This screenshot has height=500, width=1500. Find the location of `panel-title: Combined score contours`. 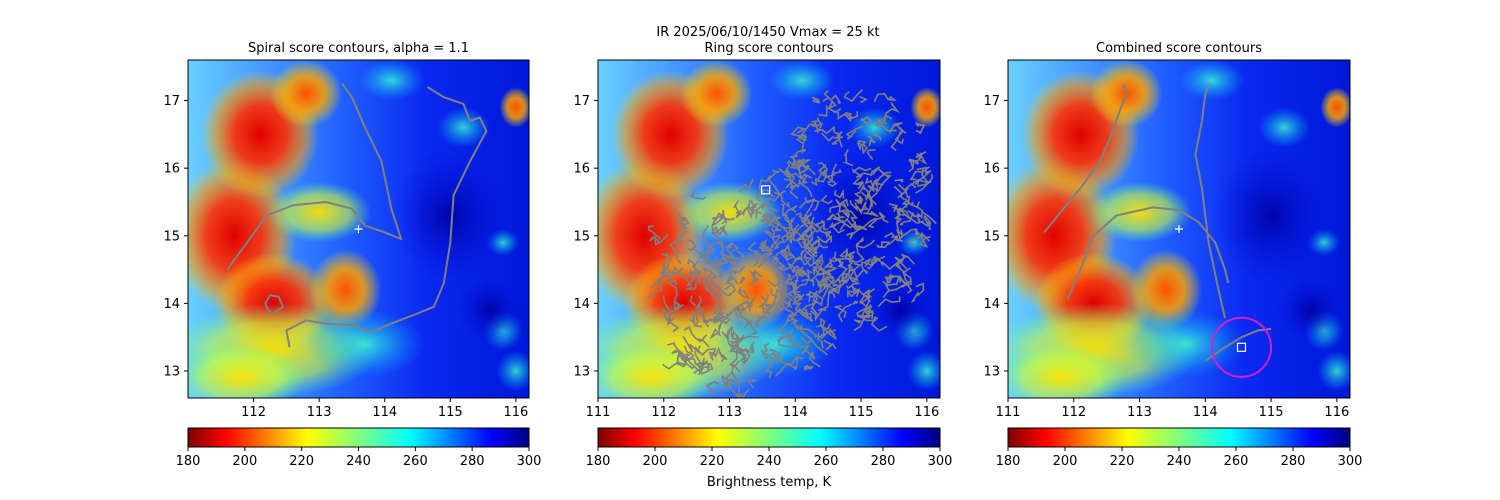

panel-title: Combined score contours is located at coordinates (1179, 48).